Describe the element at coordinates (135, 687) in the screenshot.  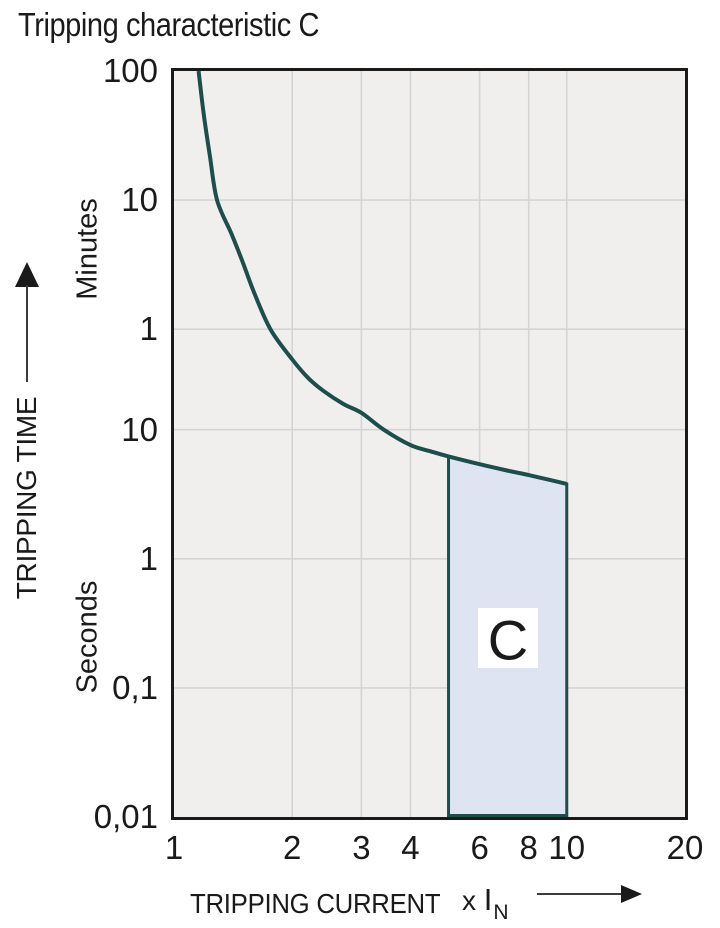
I see `y-tick-label: 0,1` at that location.